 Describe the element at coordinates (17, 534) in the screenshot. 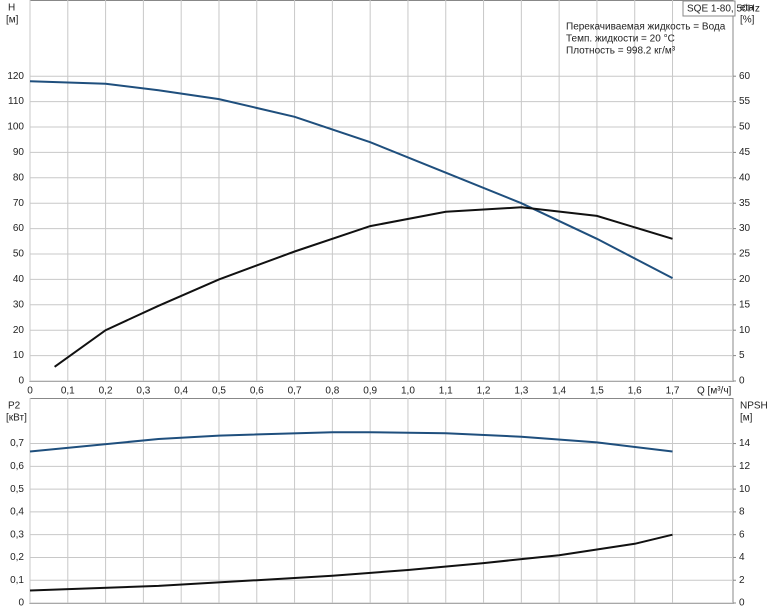

I see `y-tick-label: 0,3` at that location.